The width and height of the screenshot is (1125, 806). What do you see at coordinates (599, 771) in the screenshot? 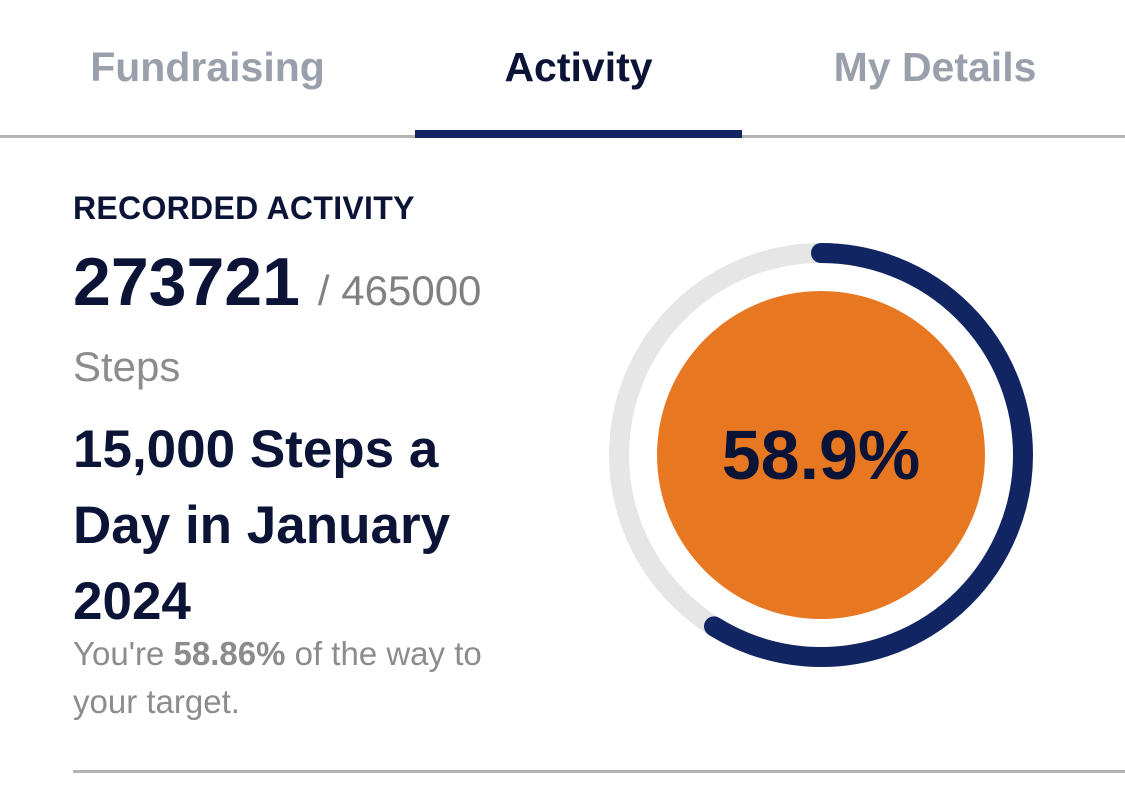
I see `bottom-divider` at bounding box center [599, 771].